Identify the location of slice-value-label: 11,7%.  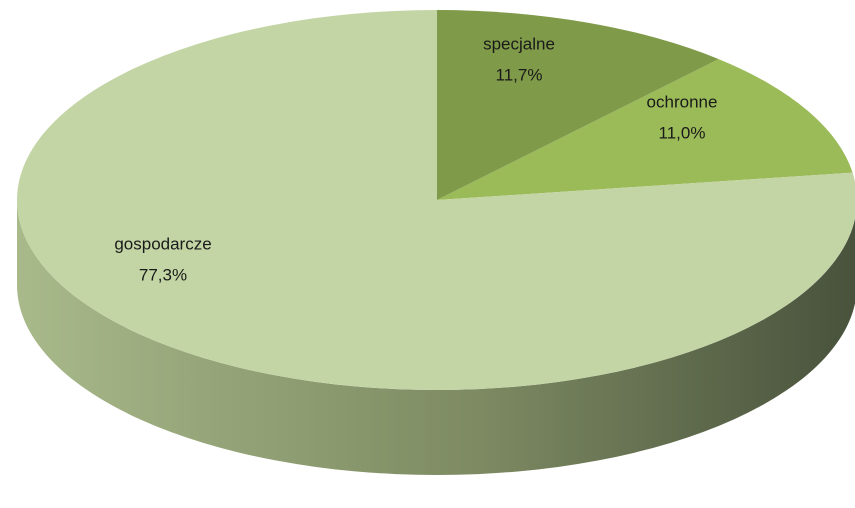
(519, 74).